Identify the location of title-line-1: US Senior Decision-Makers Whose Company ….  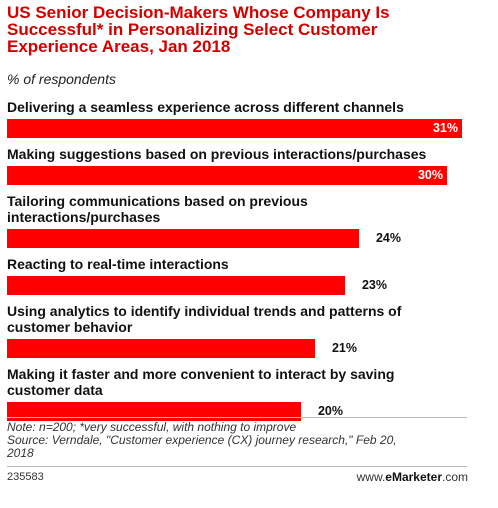
(198, 12).